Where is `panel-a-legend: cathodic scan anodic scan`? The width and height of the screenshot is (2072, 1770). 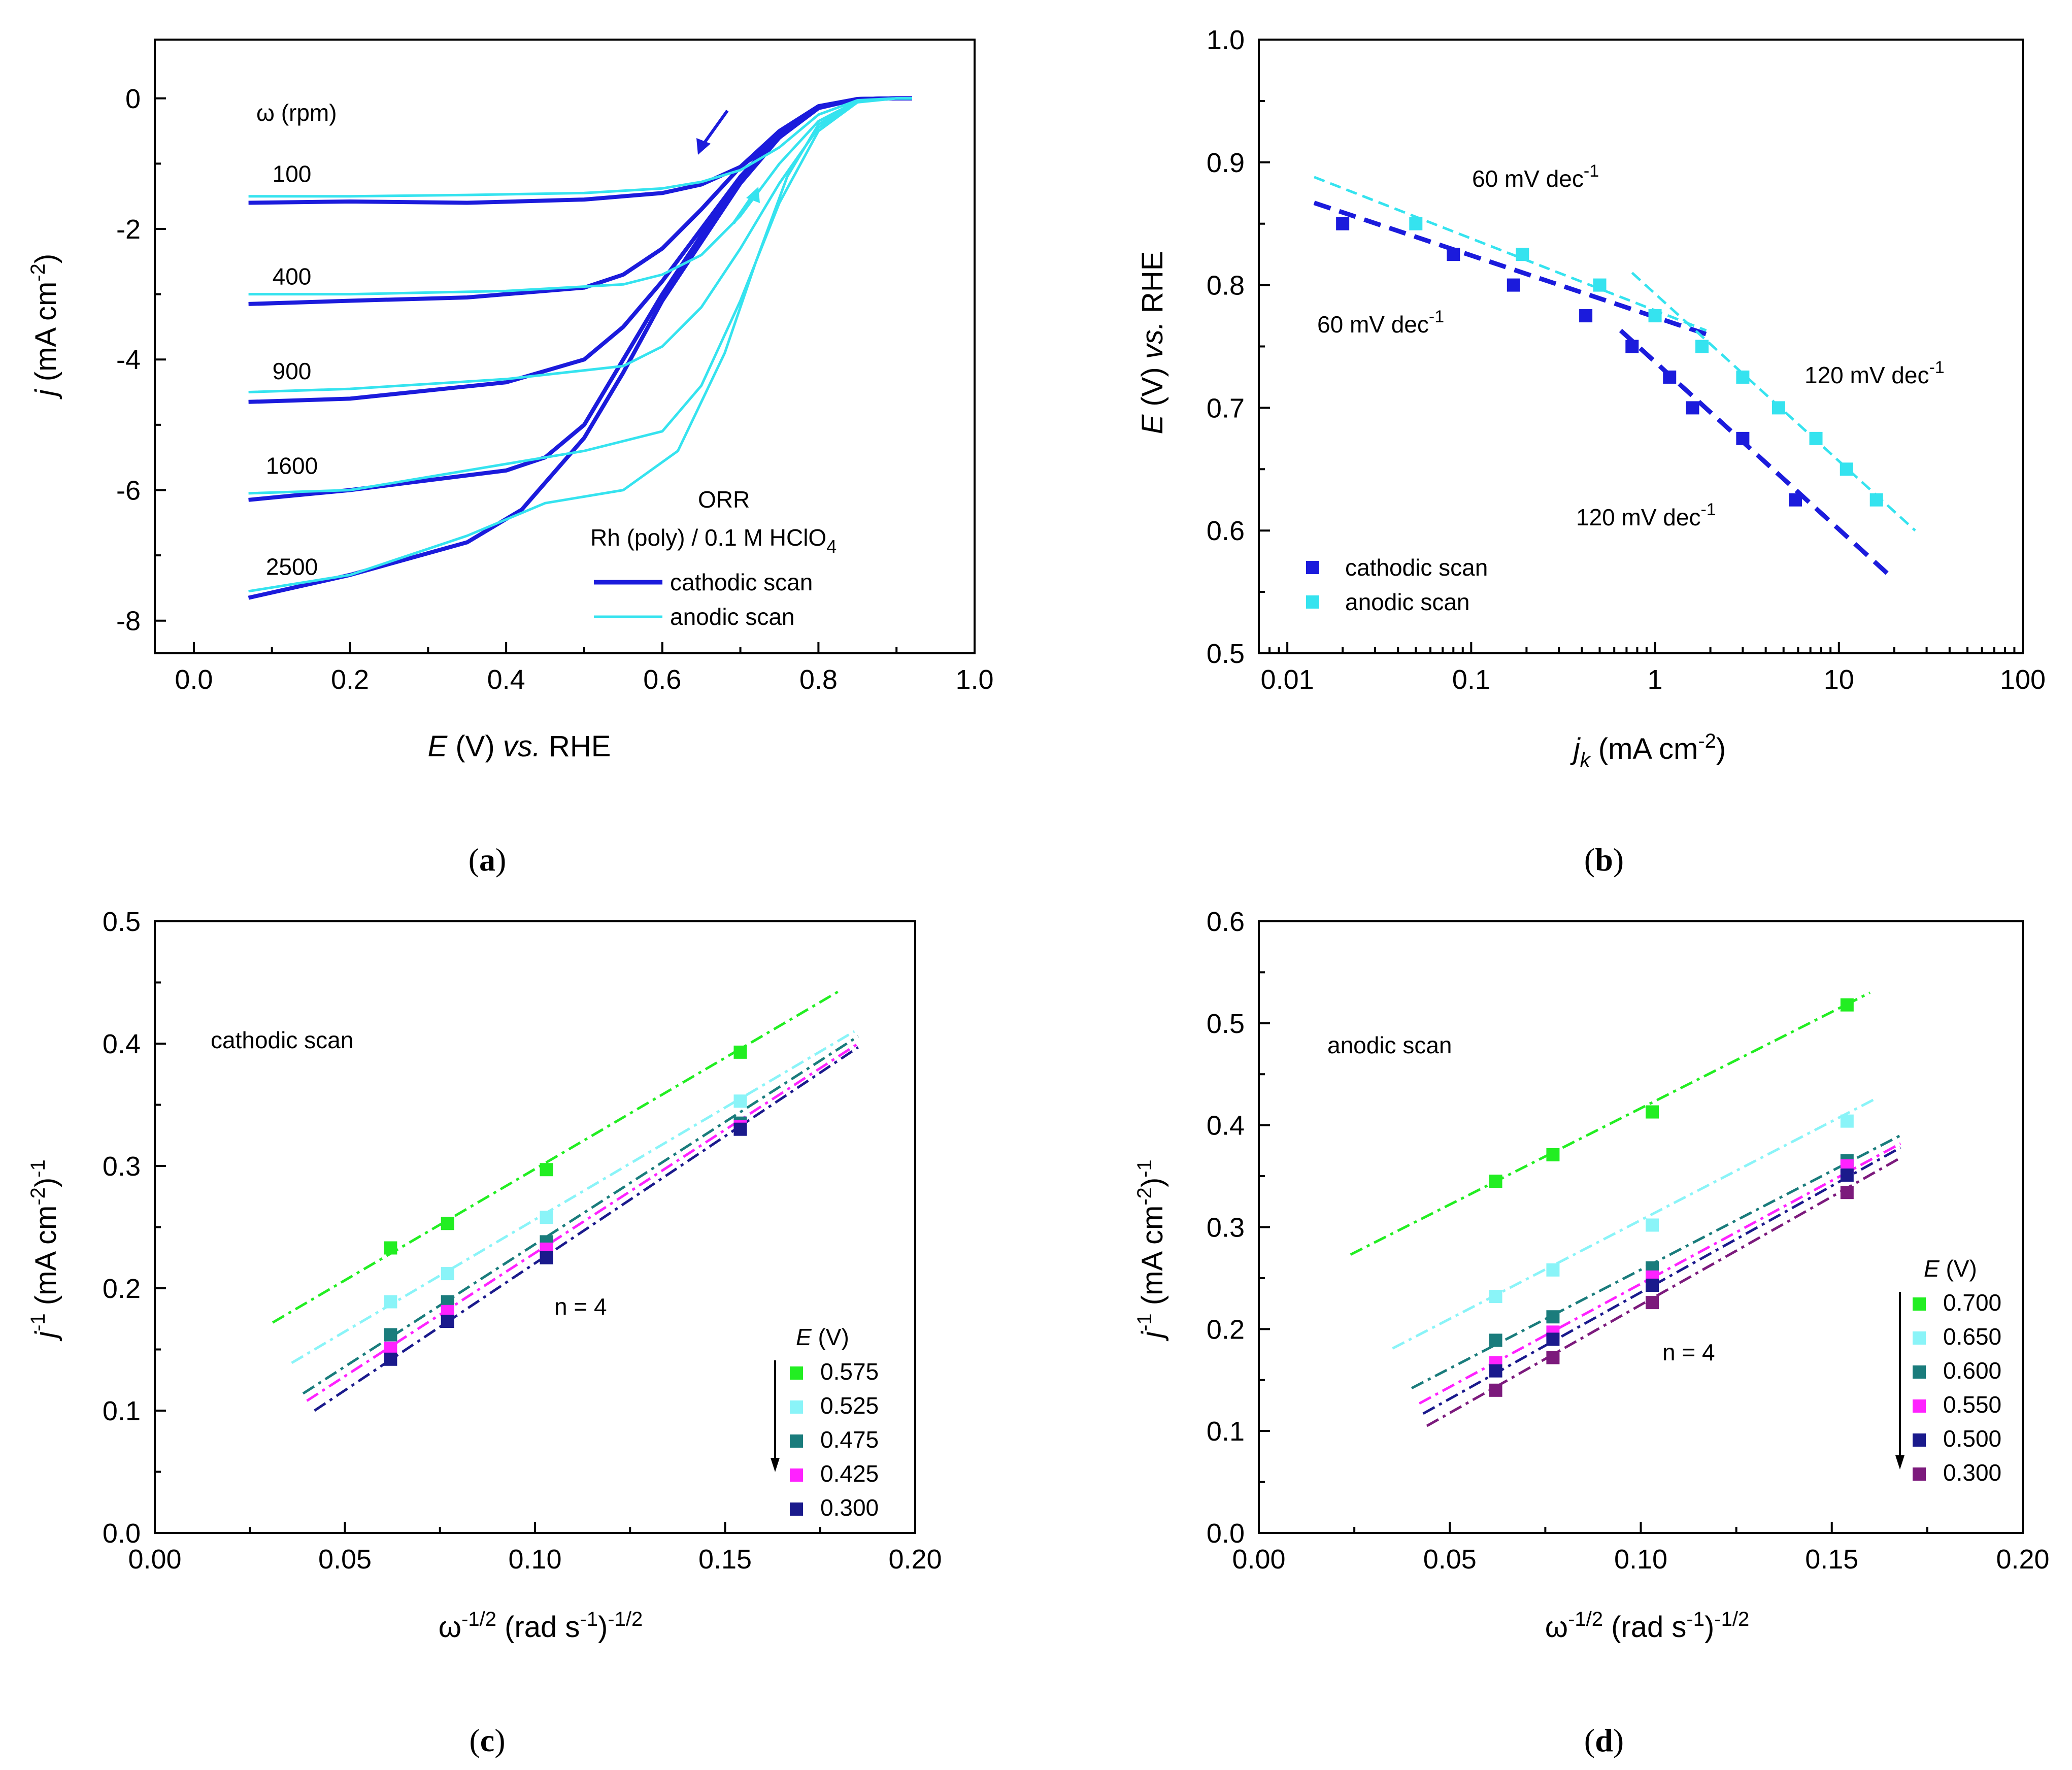 panel-a-legend: cathodic scan anodic scan is located at coordinates (704, 599).